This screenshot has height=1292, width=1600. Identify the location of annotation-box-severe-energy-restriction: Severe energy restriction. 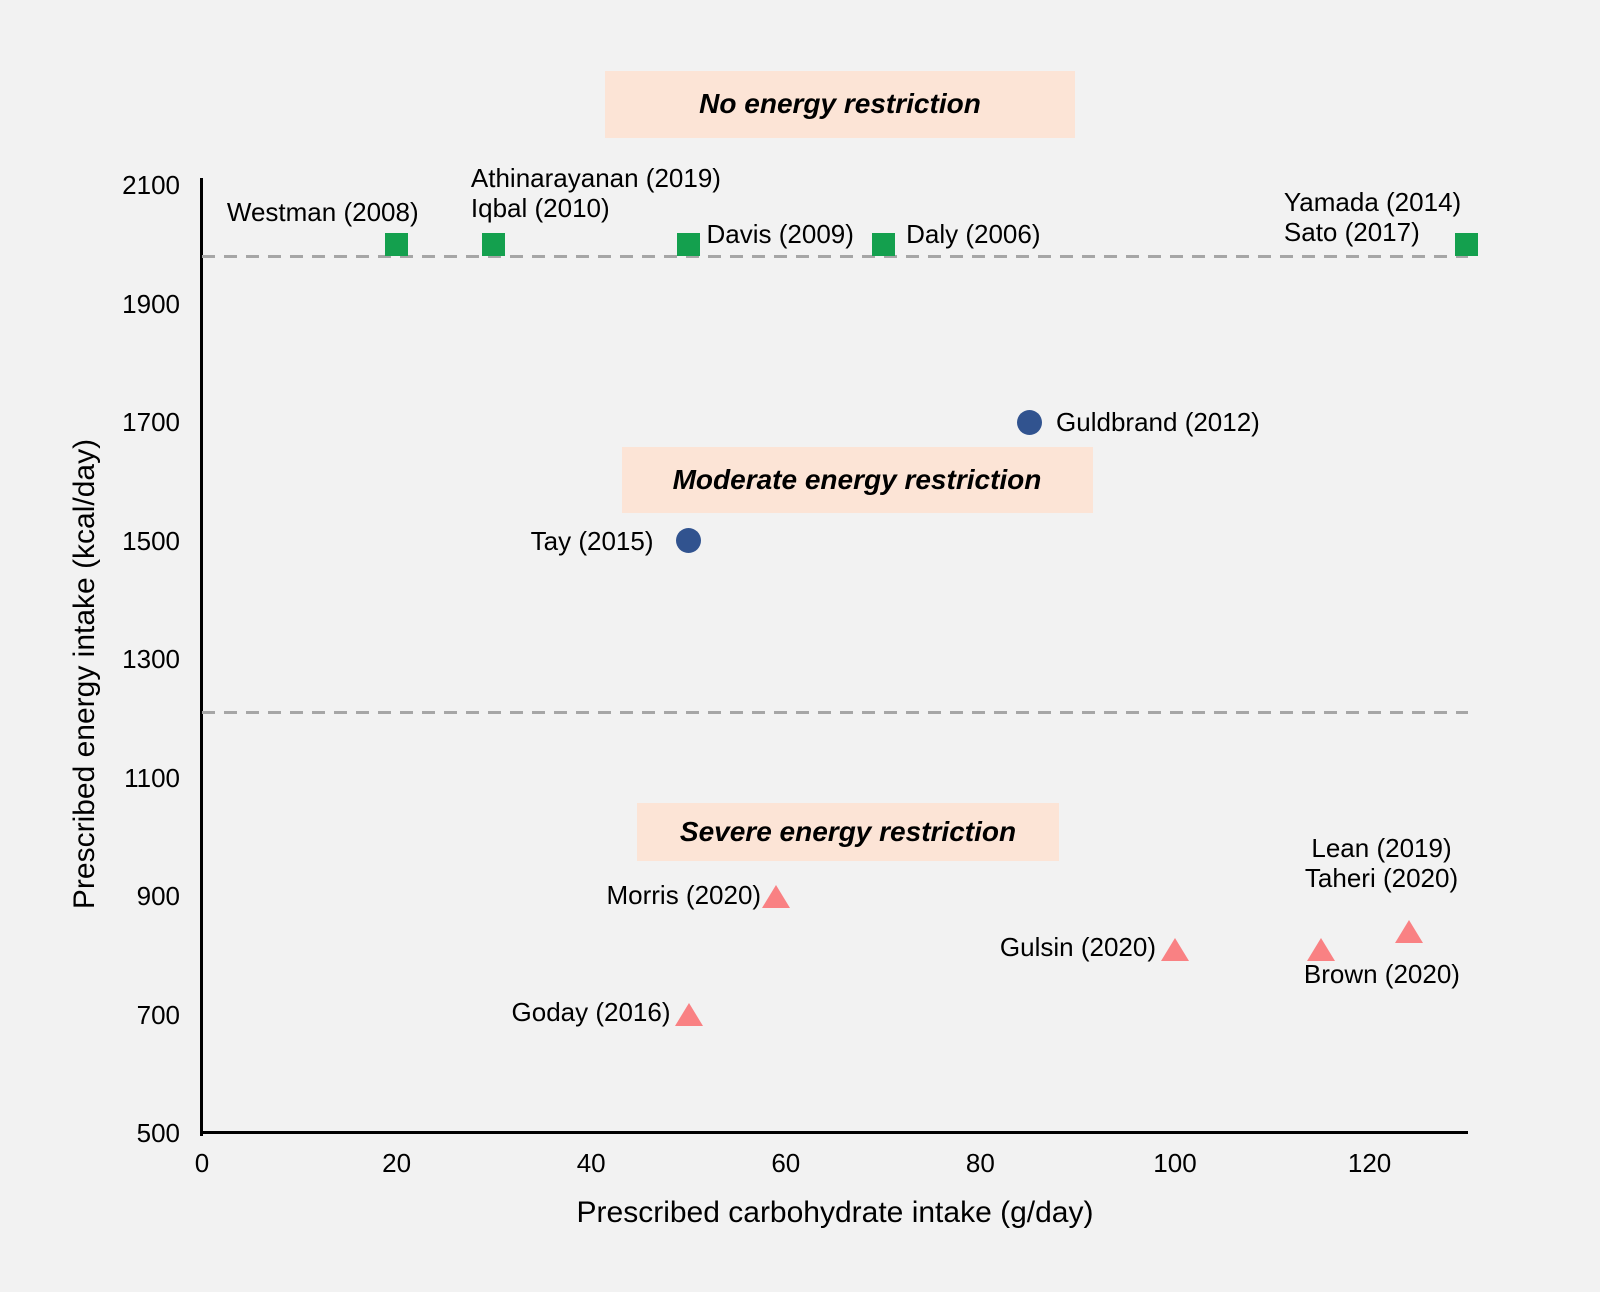
(848, 832).